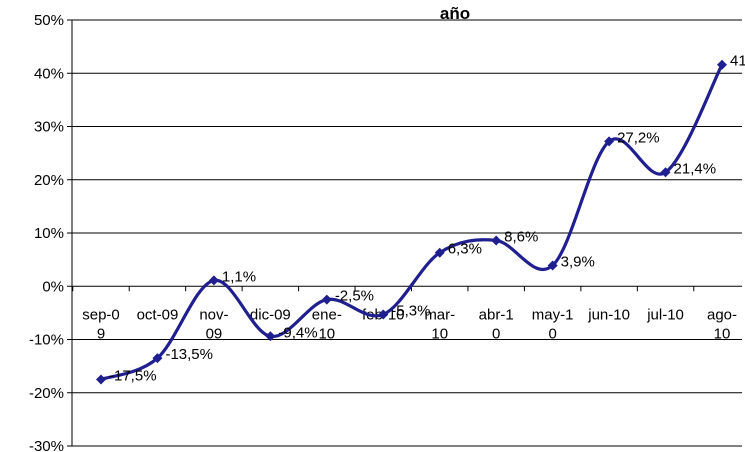  I want to click on x-tick-label: dic-09, so click(270, 314).